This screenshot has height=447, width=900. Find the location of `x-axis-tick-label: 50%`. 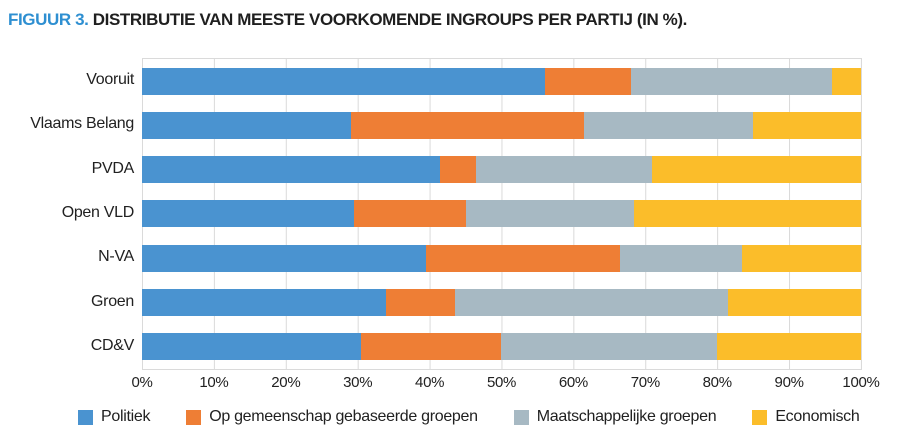

x-axis-tick-label: 50% is located at coordinates (501, 382).